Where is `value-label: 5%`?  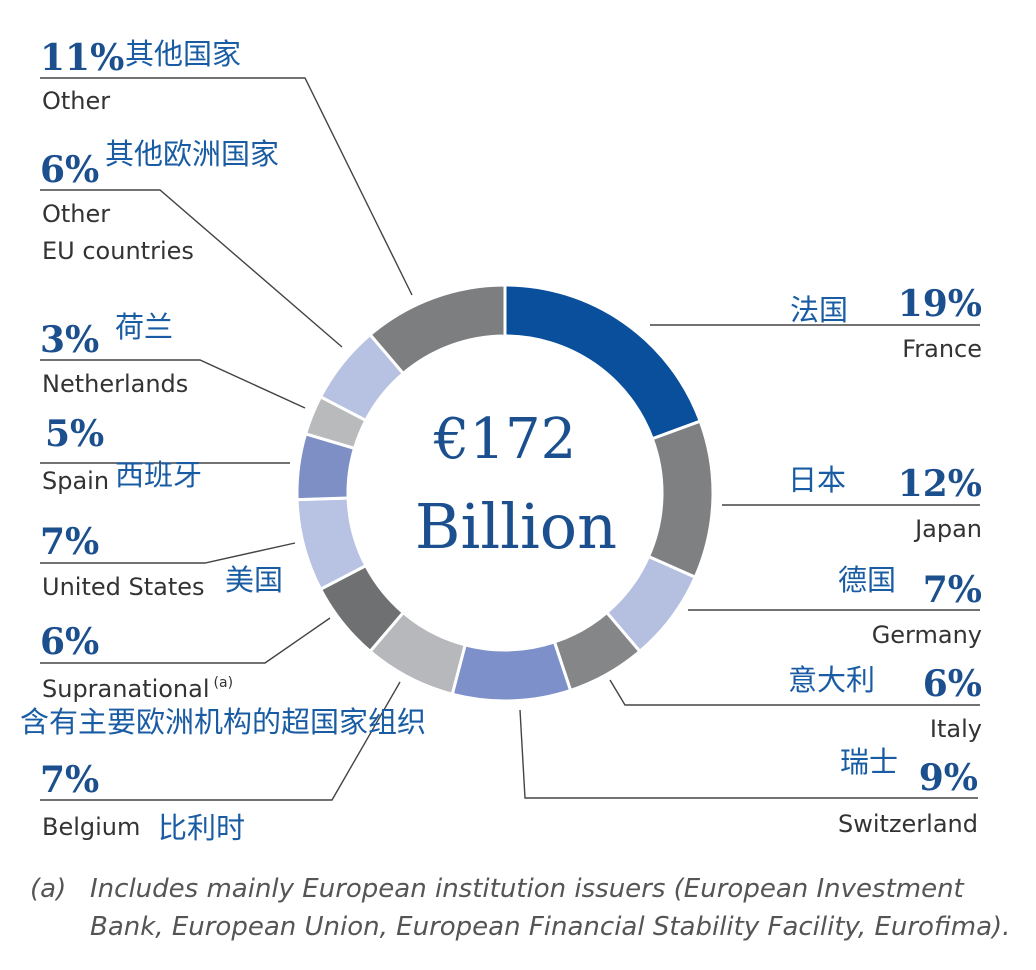 value-label: 5% is located at coordinates (74, 434).